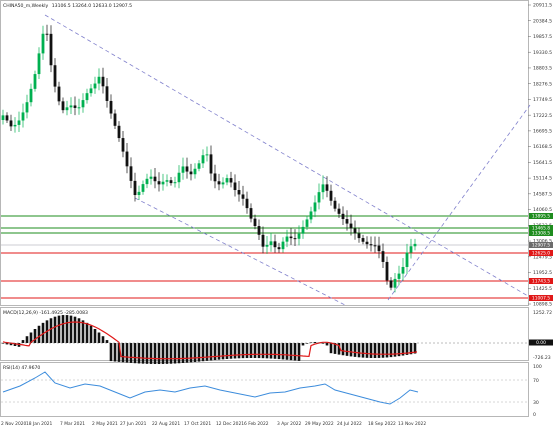  I want to click on up-channel-line, so click(459, 202).